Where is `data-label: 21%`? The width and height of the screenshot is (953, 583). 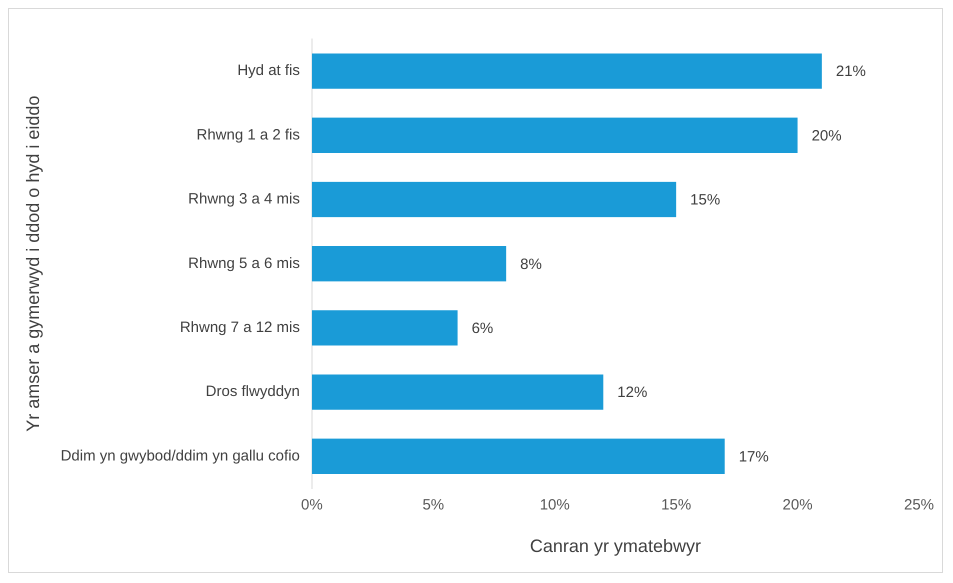 data-label: 21% is located at coordinates (851, 71).